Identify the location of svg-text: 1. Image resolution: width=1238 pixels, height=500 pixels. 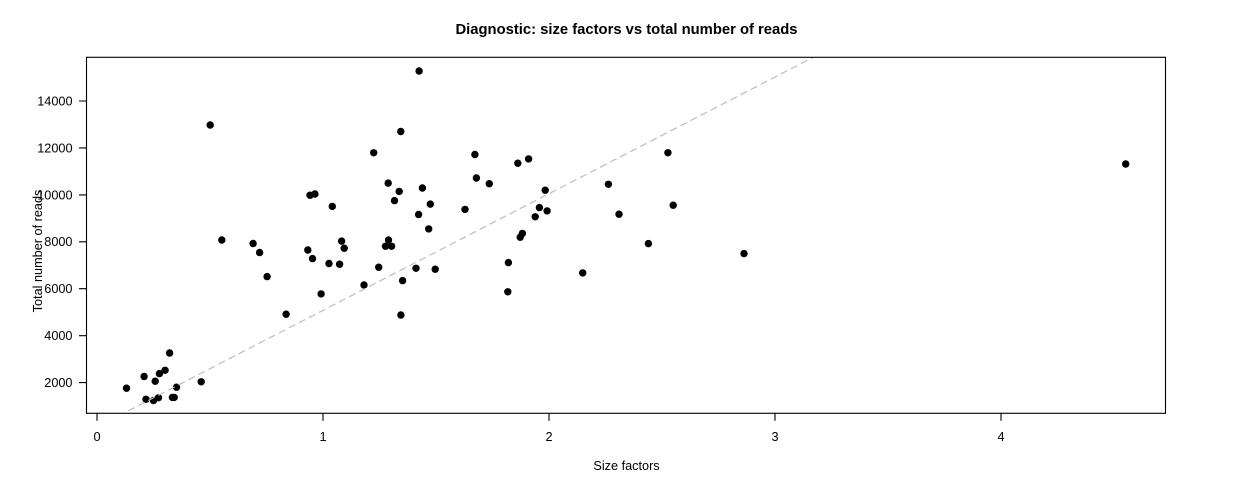
(322, 437).